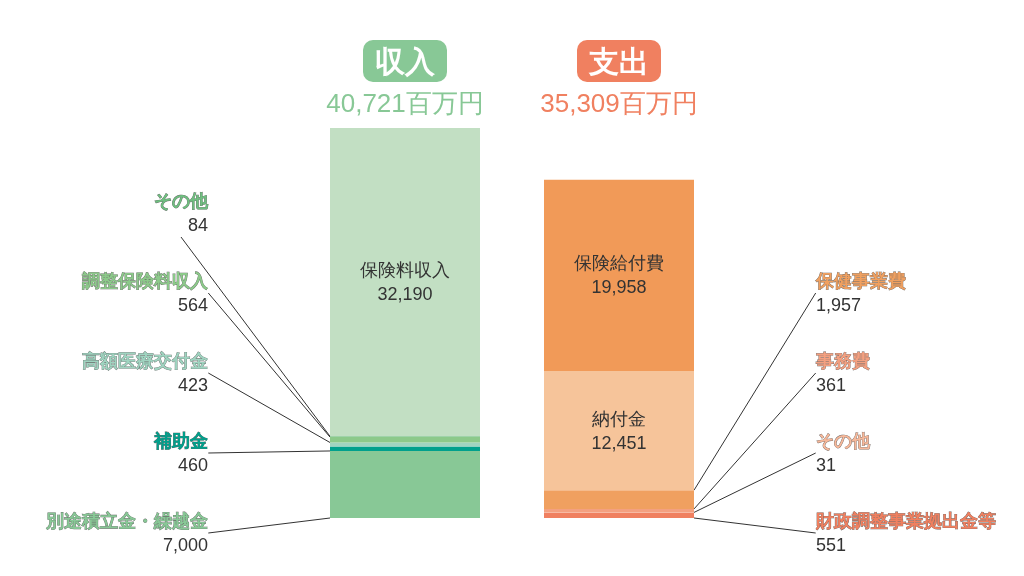 The width and height of the screenshot is (1024, 576). Describe the element at coordinates (619, 263) in the screenshot. I see `series-label: 保険給付費` at that location.